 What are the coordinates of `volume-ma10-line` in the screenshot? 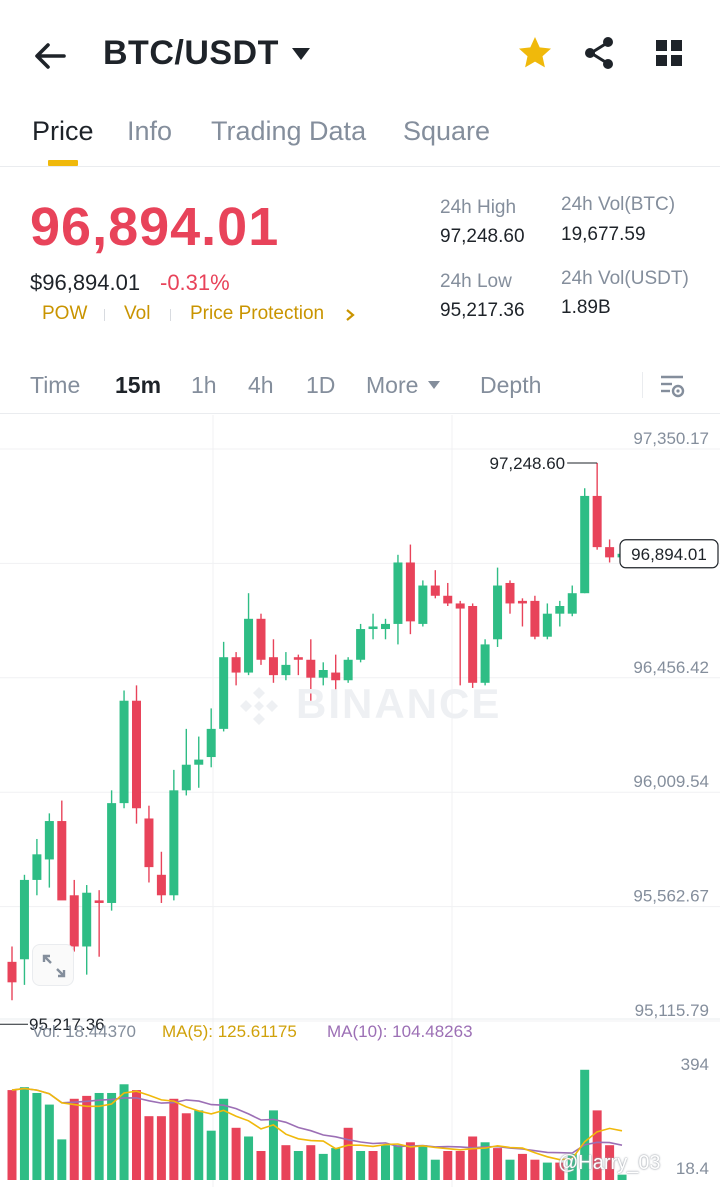 It's located at (317, 1120).